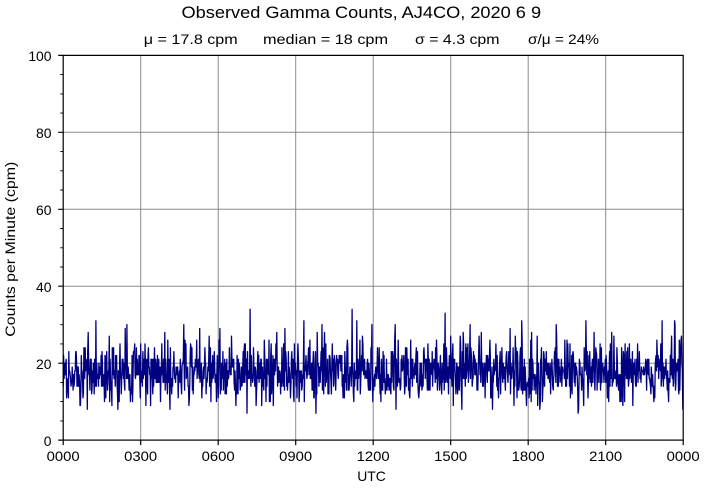 The image size is (705, 489). I want to click on svg-text: UTC, so click(371, 476).